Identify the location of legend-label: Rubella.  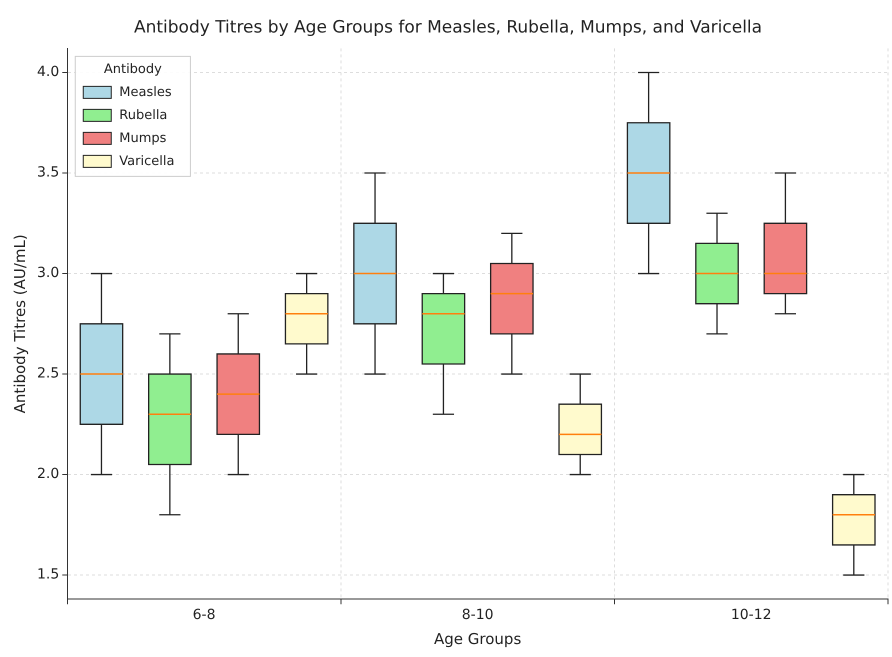
(143, 115).